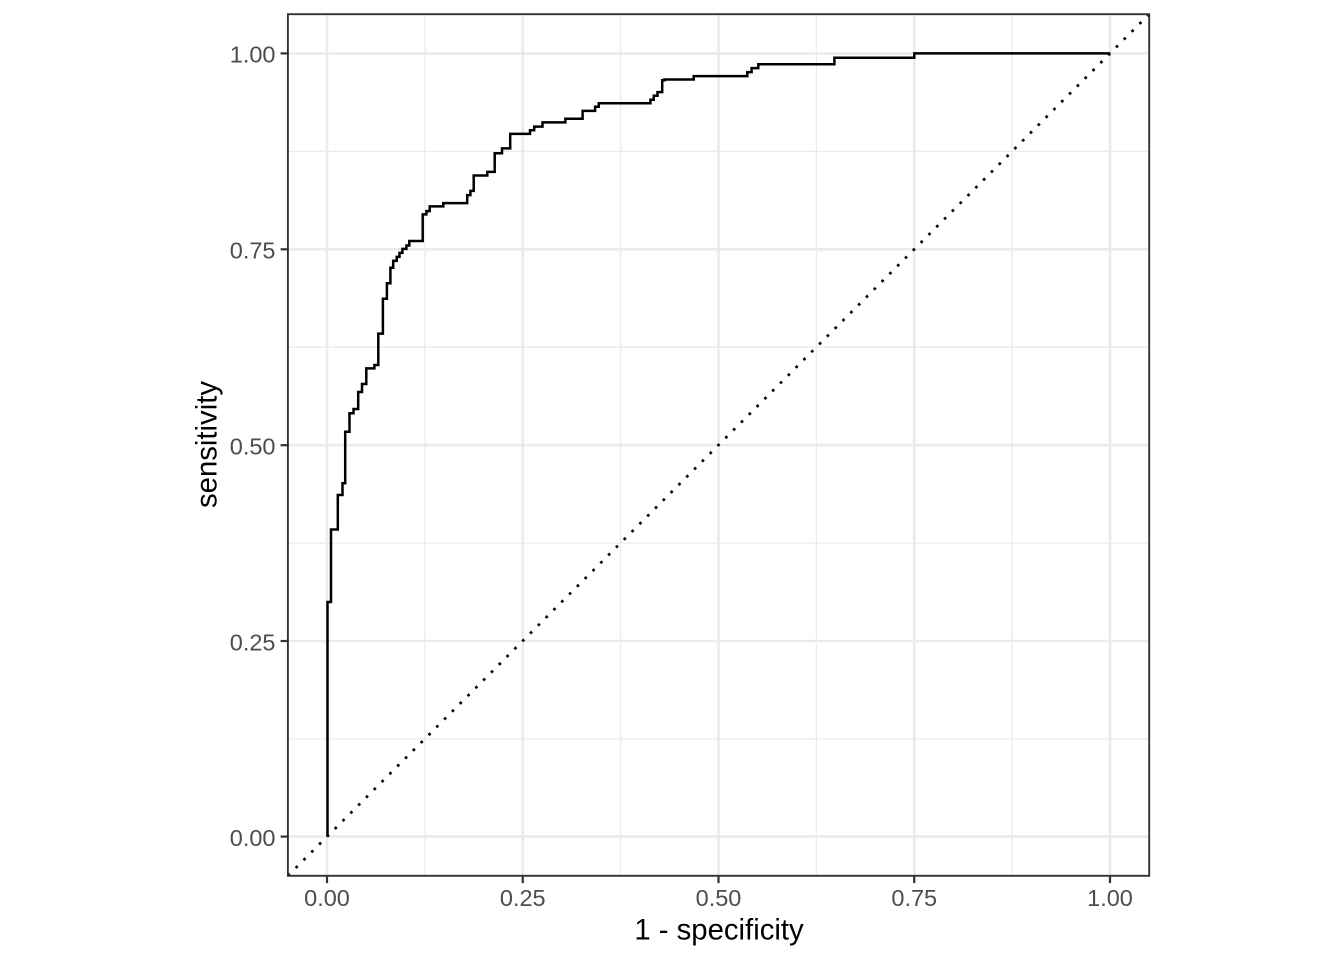  What do you see at coordinates (206, 444) in the screenshot?
I see `svg-text: sensitivity` at bounding box center [206, 444].